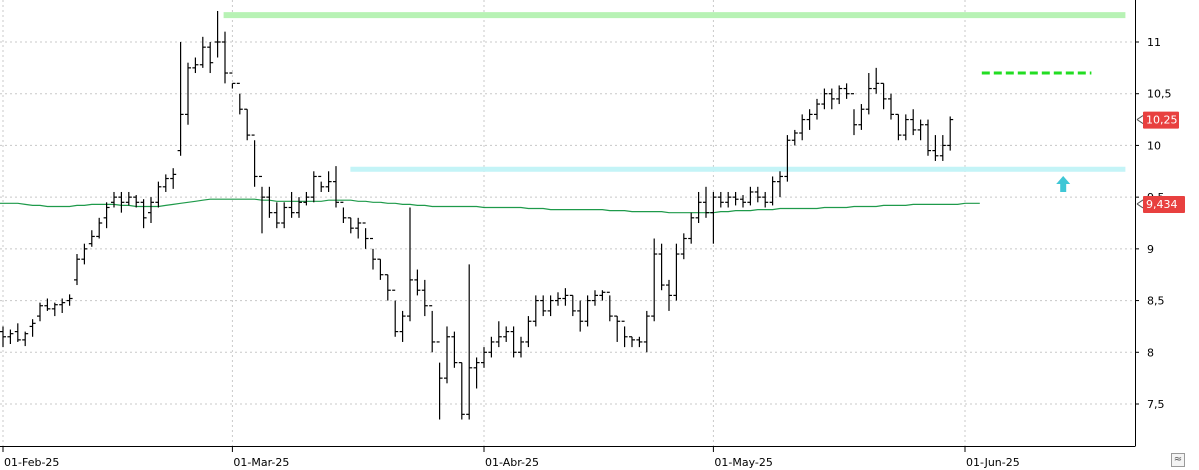 The image size is (1199, 470). Describe the element at coordinates (1156, 301) in the screenshot. I see `y-tick-label: 8,5` at that location.